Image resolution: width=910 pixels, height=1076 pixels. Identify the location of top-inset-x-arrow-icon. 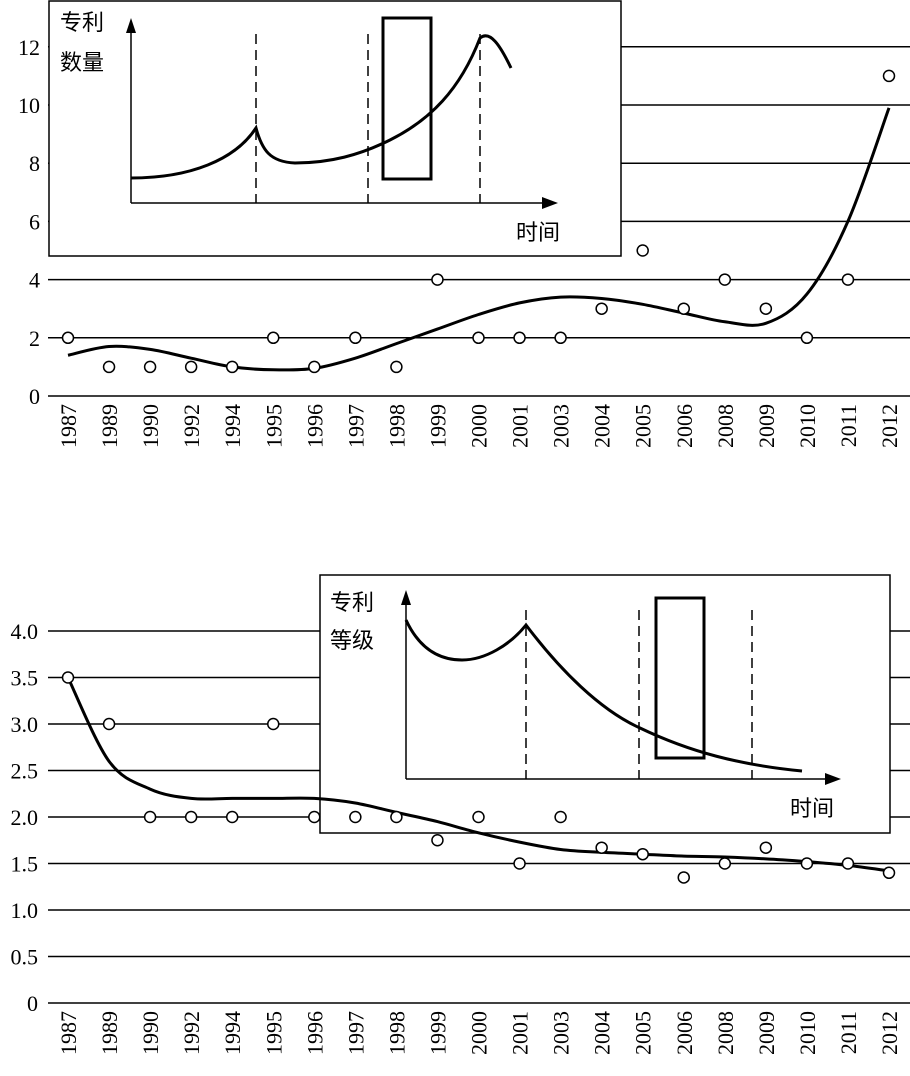
(550, 203).